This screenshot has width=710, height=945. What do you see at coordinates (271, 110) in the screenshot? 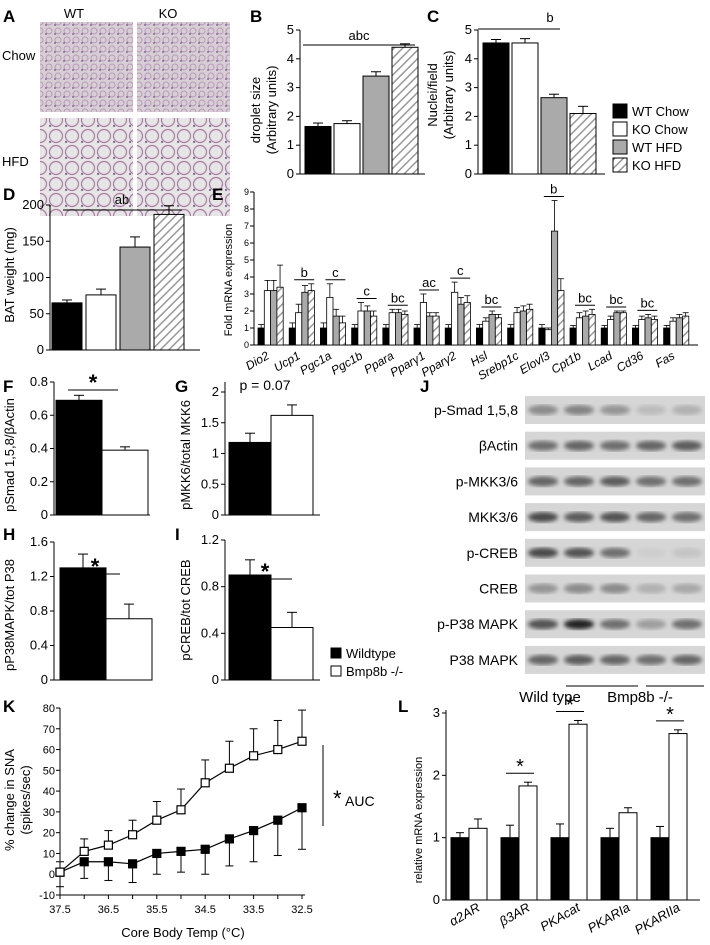
I see `panel-b-ylabel-2: (Arbitrary units)` at bounding box center [271, 110].